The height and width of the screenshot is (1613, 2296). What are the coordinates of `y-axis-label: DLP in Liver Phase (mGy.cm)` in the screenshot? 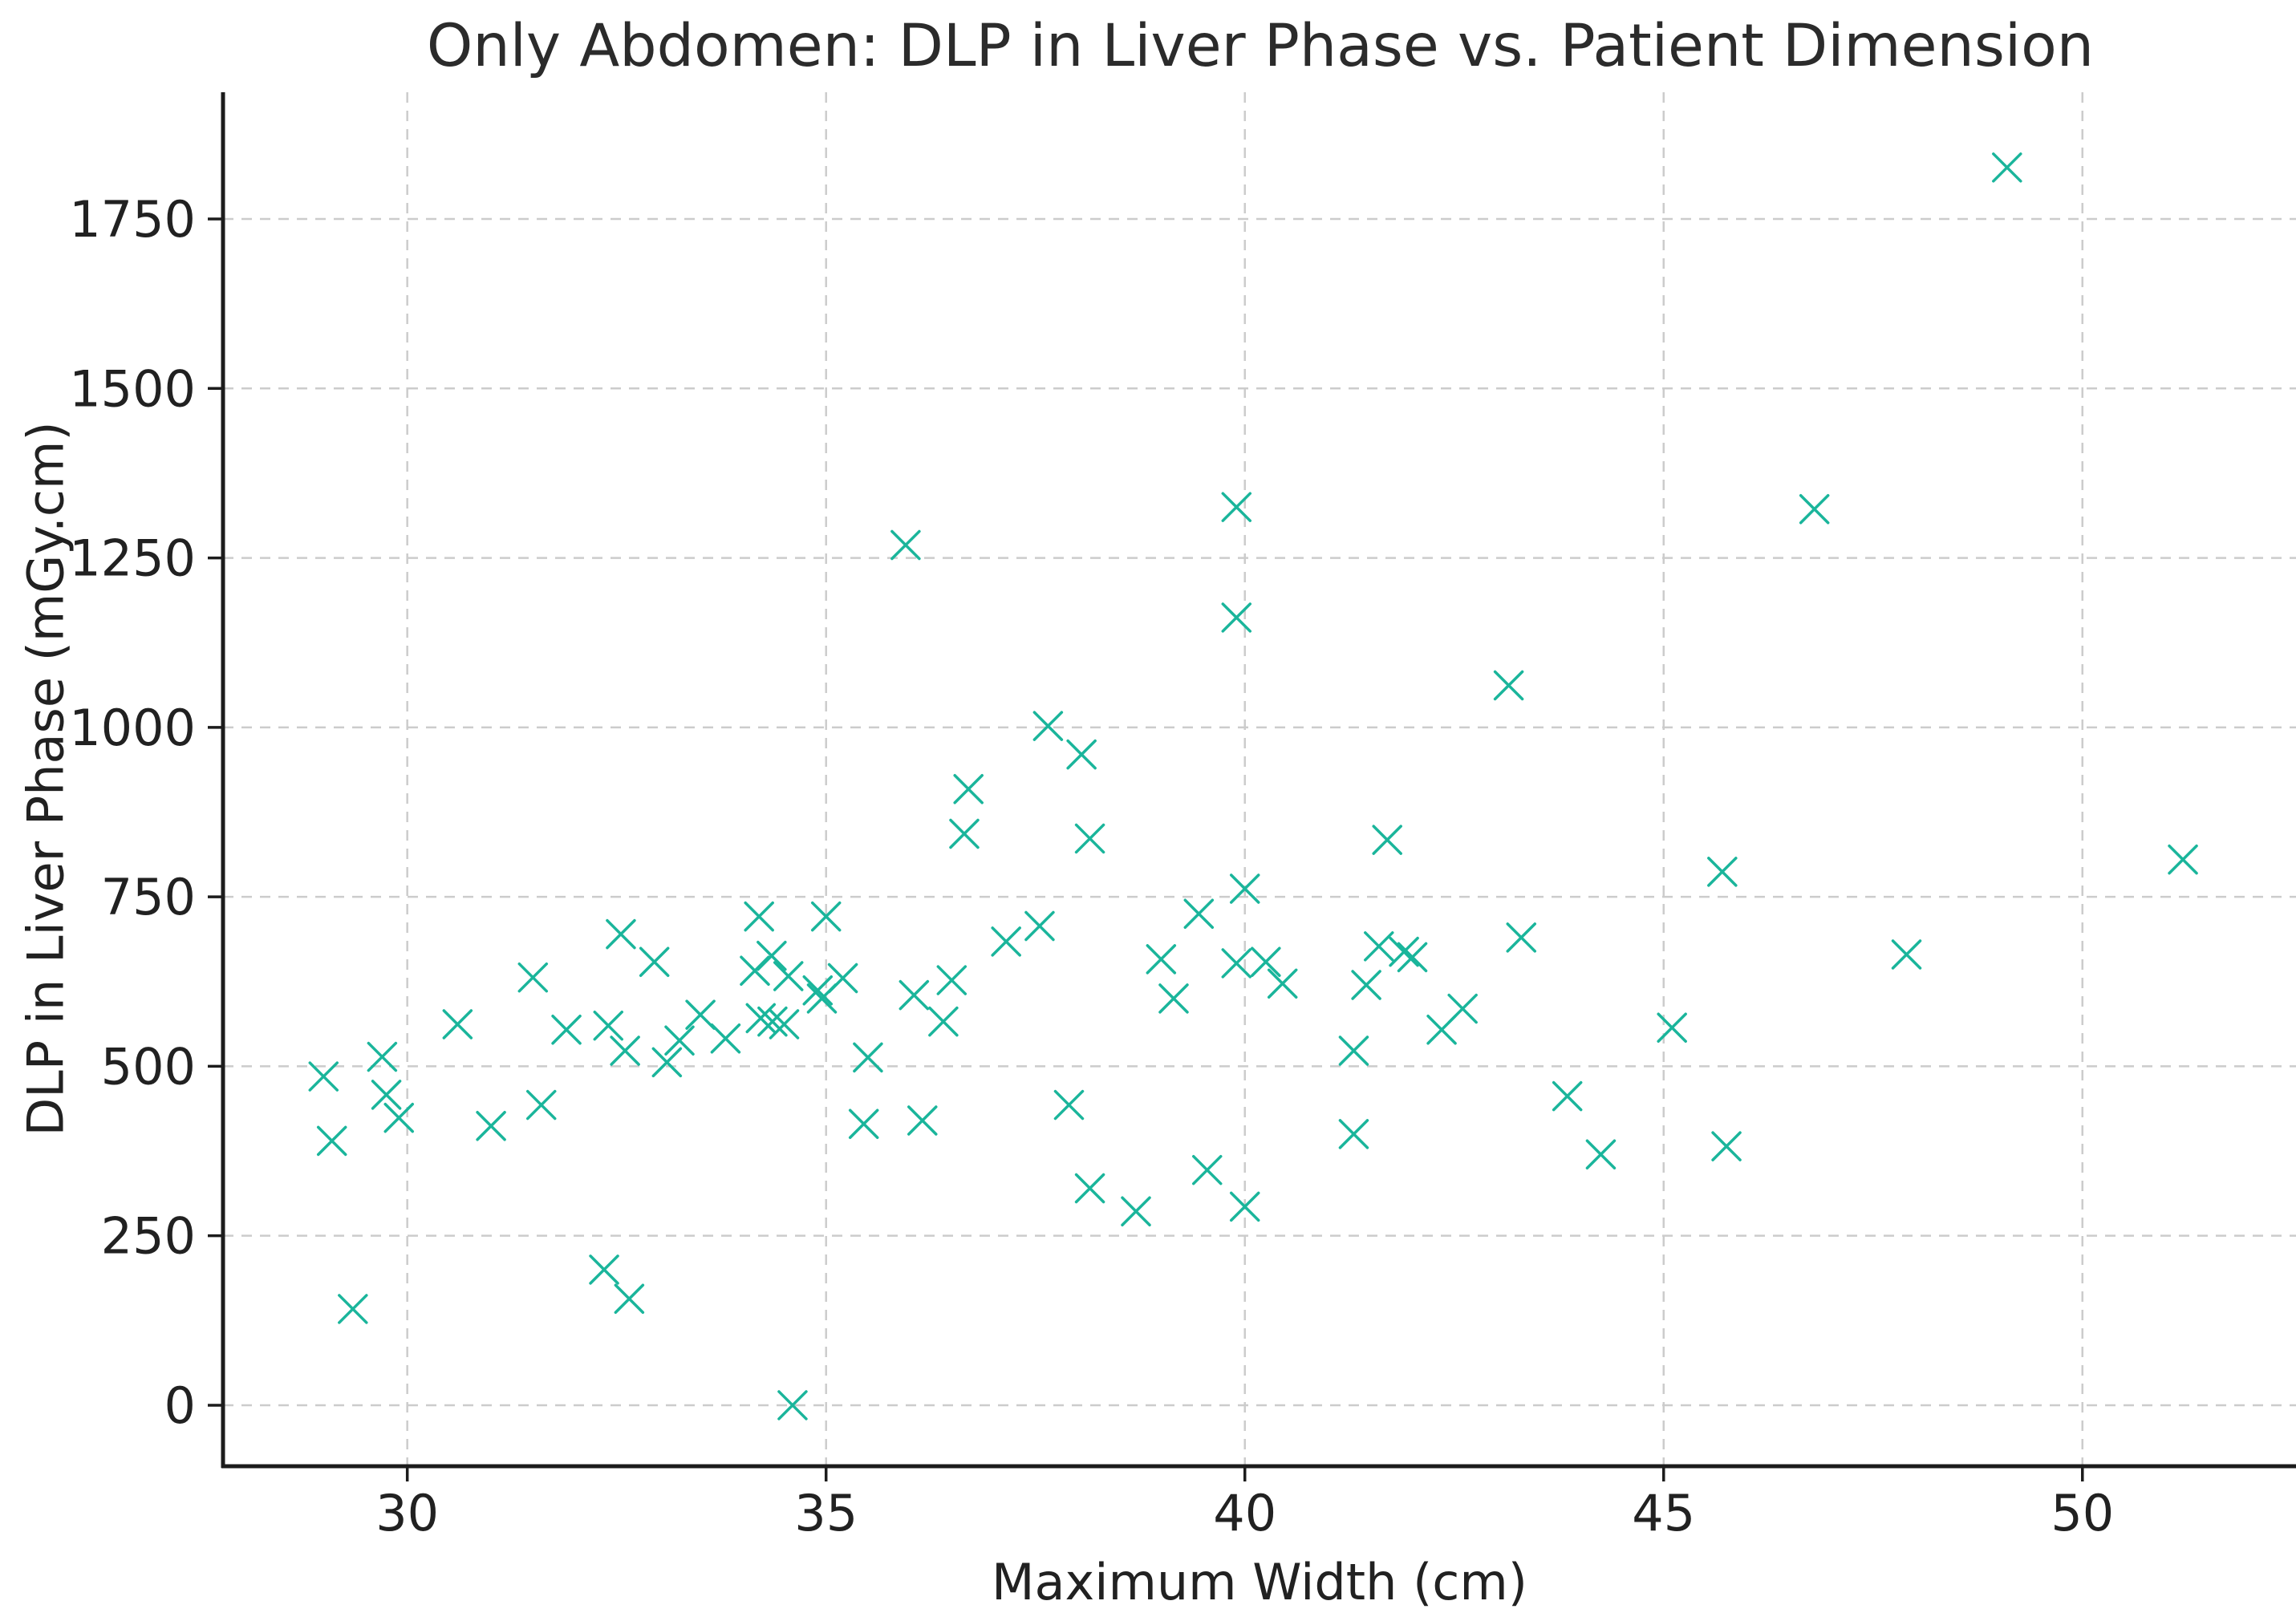 It's located at (45, 779).